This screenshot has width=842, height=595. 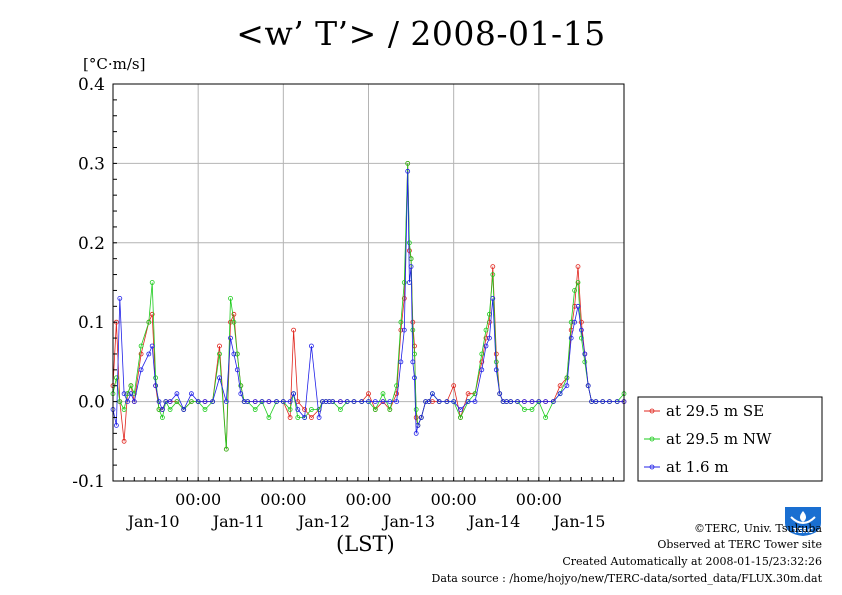 I want to click on legend-label: at 29.5 m NW, so click(x=719, y=439).